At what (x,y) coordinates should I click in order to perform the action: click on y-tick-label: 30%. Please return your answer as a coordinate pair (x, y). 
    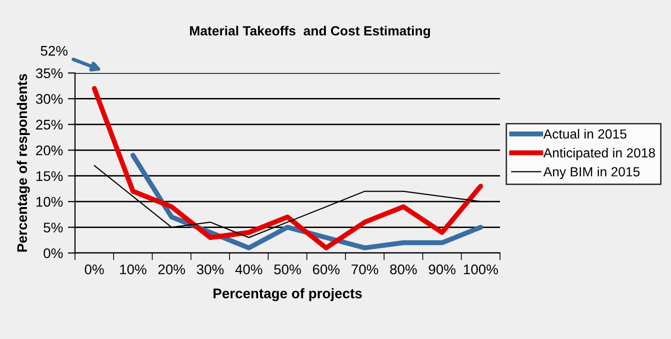
    Looking at the image, I should click on (49, 99).